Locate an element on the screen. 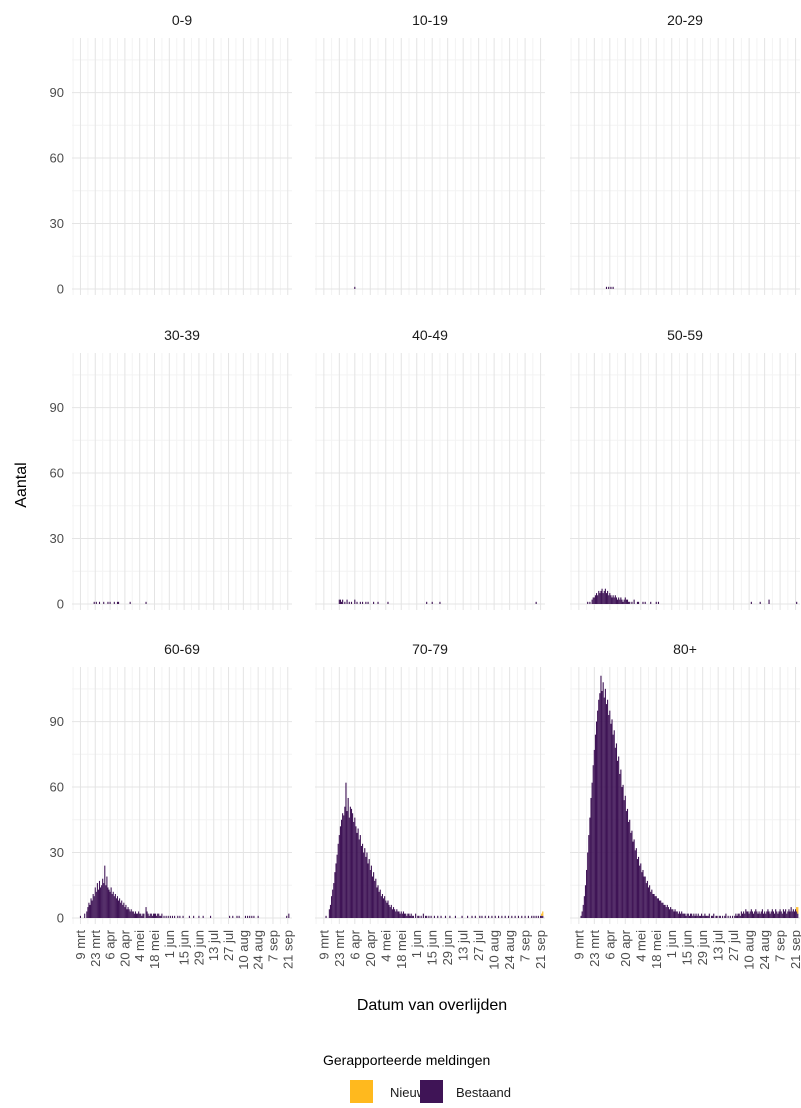  legend-swatch-bestaand is located at coordinates (431, 1091).